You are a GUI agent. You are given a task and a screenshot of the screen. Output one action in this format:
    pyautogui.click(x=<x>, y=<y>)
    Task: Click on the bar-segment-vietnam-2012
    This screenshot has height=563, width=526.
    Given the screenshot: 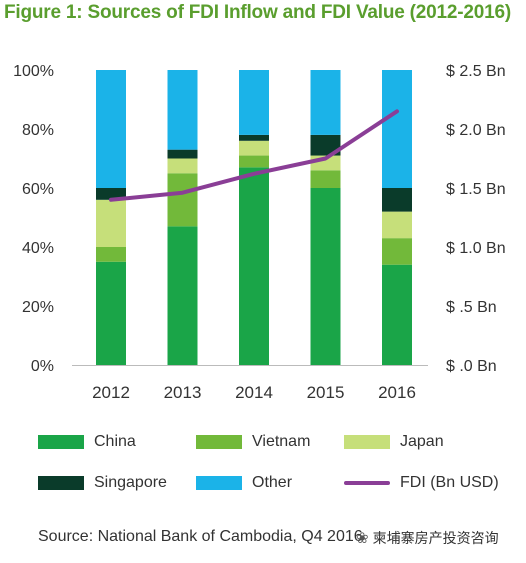 What is the action you would take?
    pyautogui.click(x=111, y=254)
    